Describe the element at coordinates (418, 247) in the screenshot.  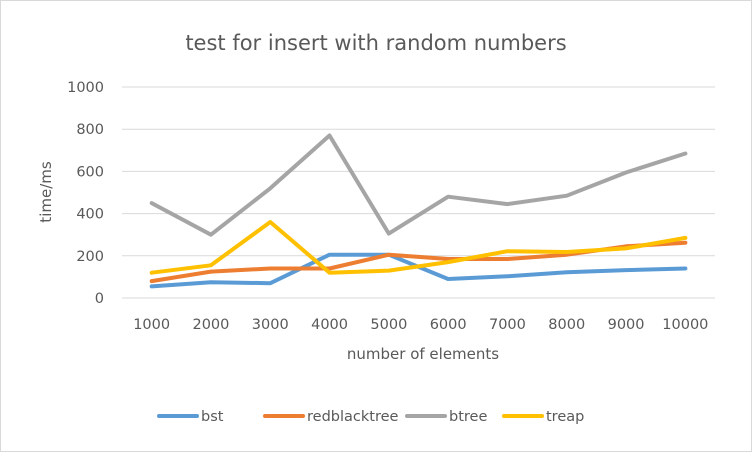
I see `series-line-treap` at that location.